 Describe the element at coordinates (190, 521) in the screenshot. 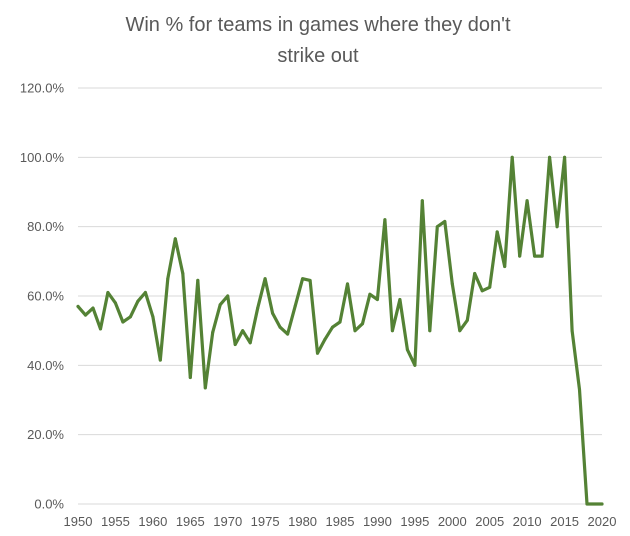

I see `x-tick-label: 1965` at that location.